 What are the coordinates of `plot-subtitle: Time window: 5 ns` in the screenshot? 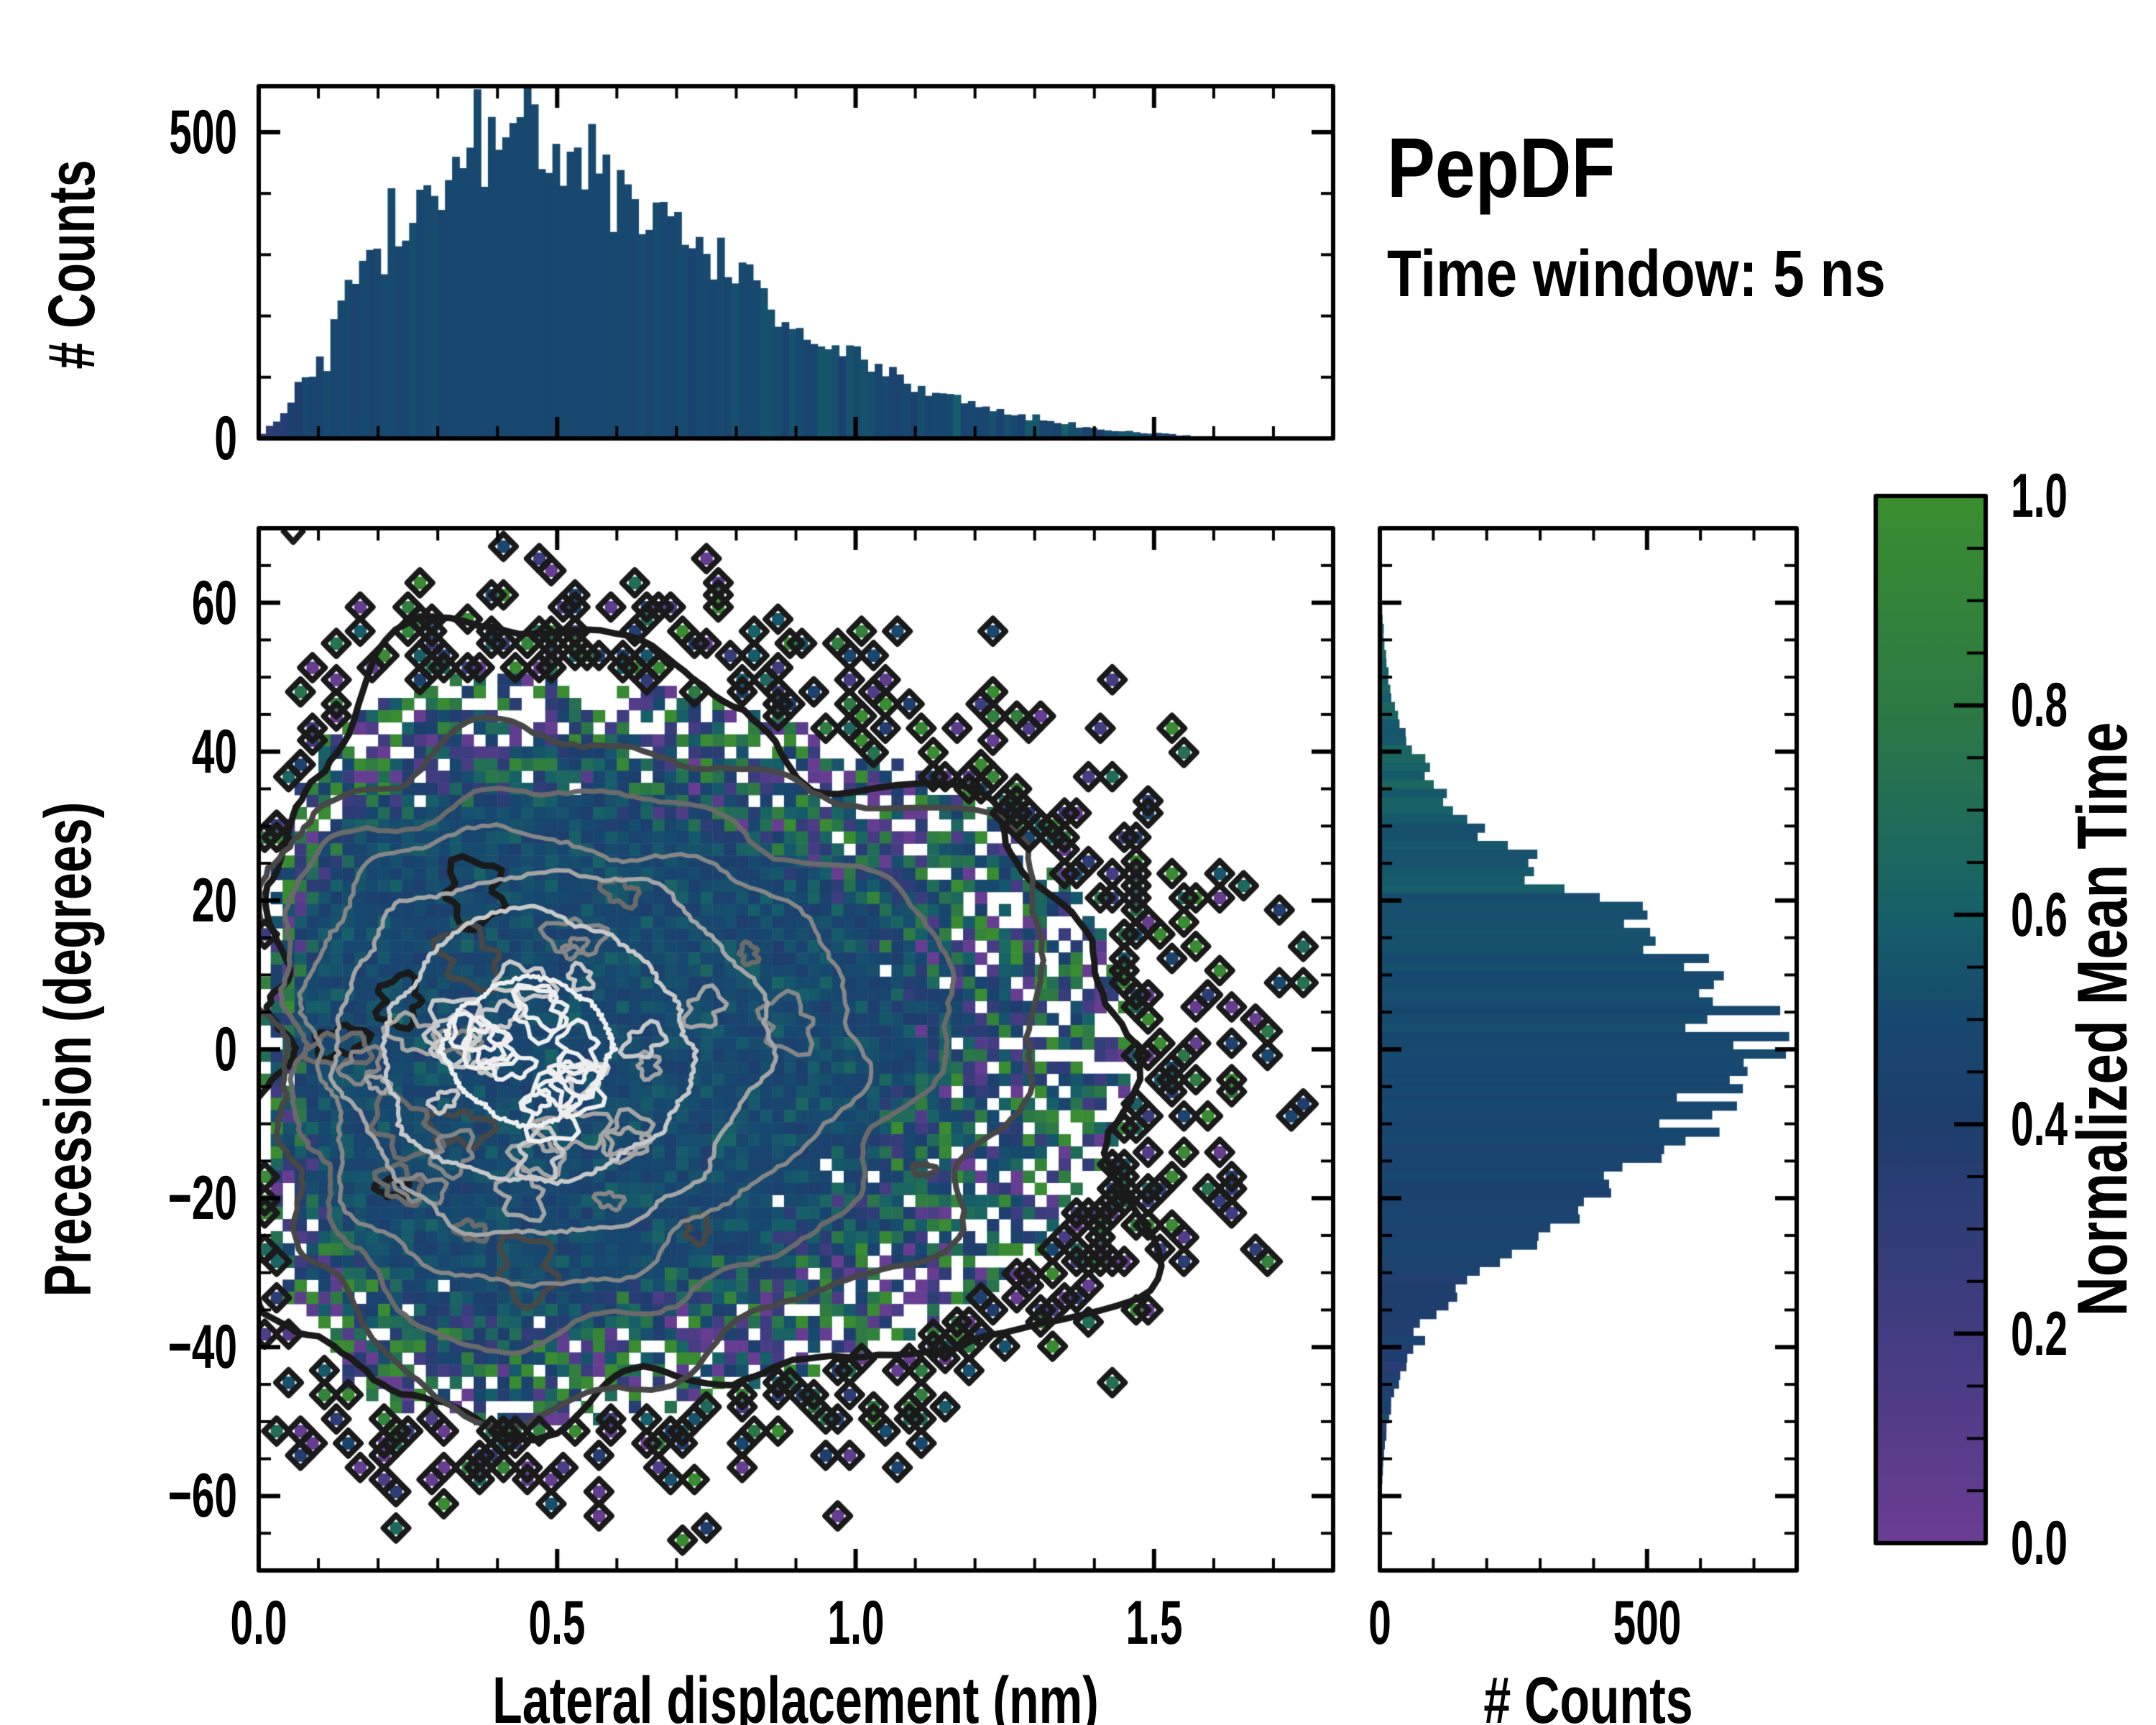 It's located at (1637, 273).